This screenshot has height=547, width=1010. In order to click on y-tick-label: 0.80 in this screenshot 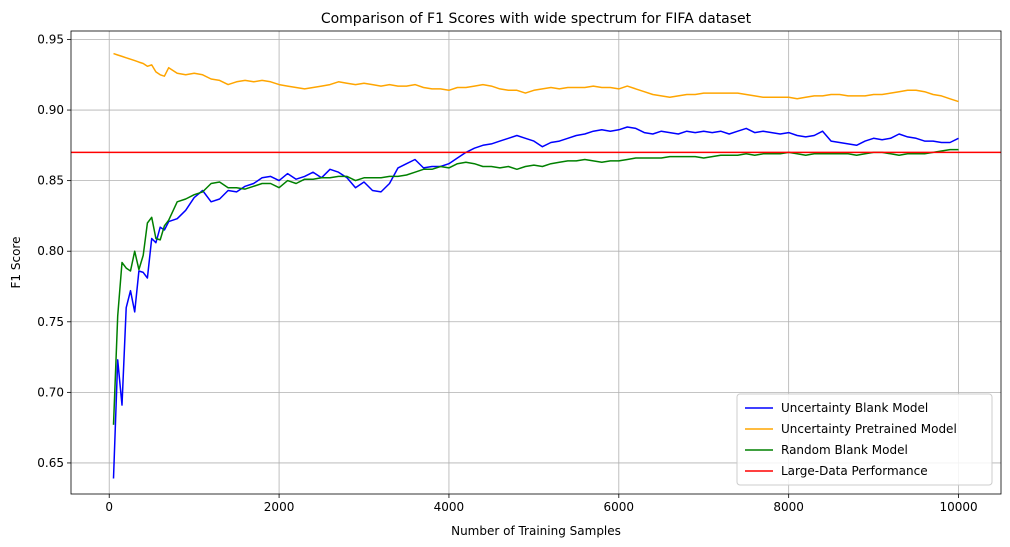, I will do `click(50, 251)`.